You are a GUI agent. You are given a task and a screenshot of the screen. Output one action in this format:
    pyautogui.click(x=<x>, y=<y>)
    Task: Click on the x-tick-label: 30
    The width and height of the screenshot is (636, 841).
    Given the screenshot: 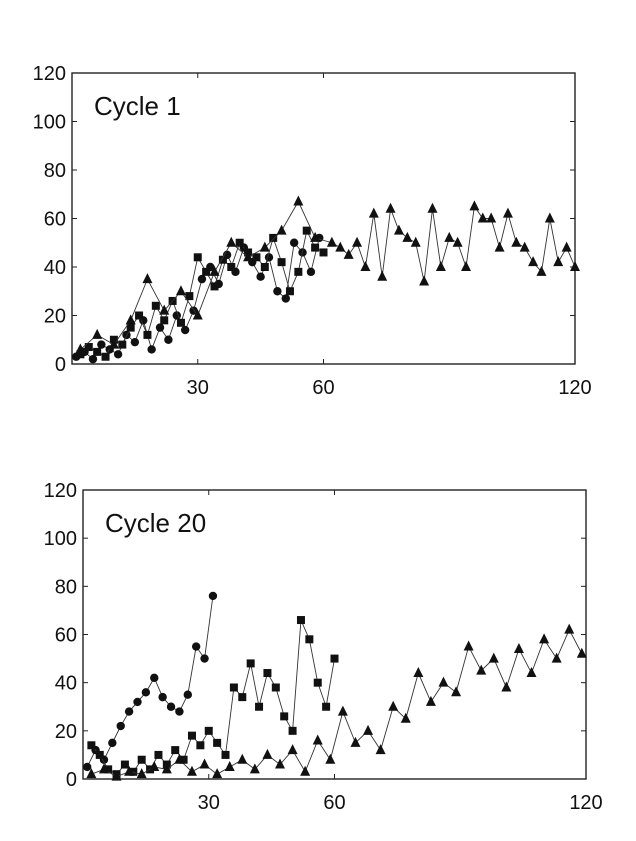 What is the action you would take?
    pyautogui.click(x=209, y=803)
    